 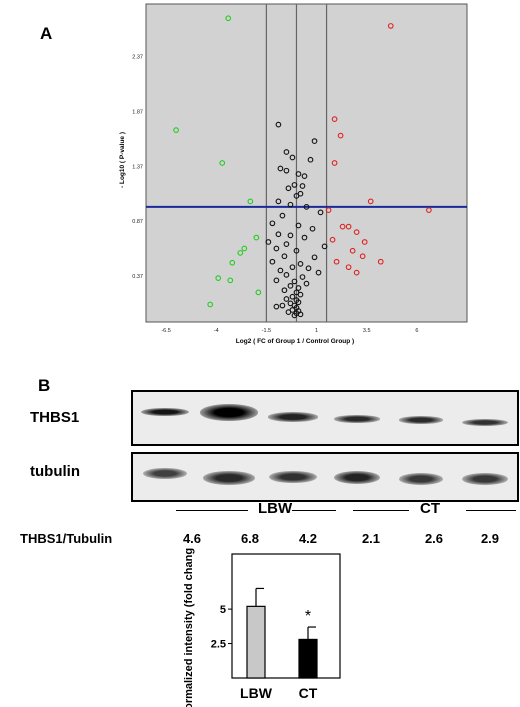 What do you see at coordinates (122, 160) in the screenshot?
I see `y-axis-label: - Log10 ( P-value )` at bounding box center [122, 160].